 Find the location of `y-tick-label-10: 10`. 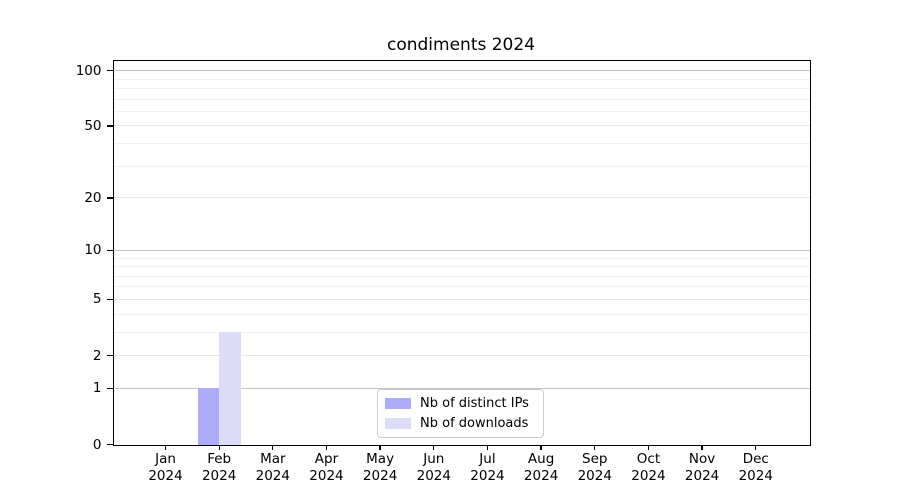

y-tick-label-10: 10 is located at coordinates (93, 250).